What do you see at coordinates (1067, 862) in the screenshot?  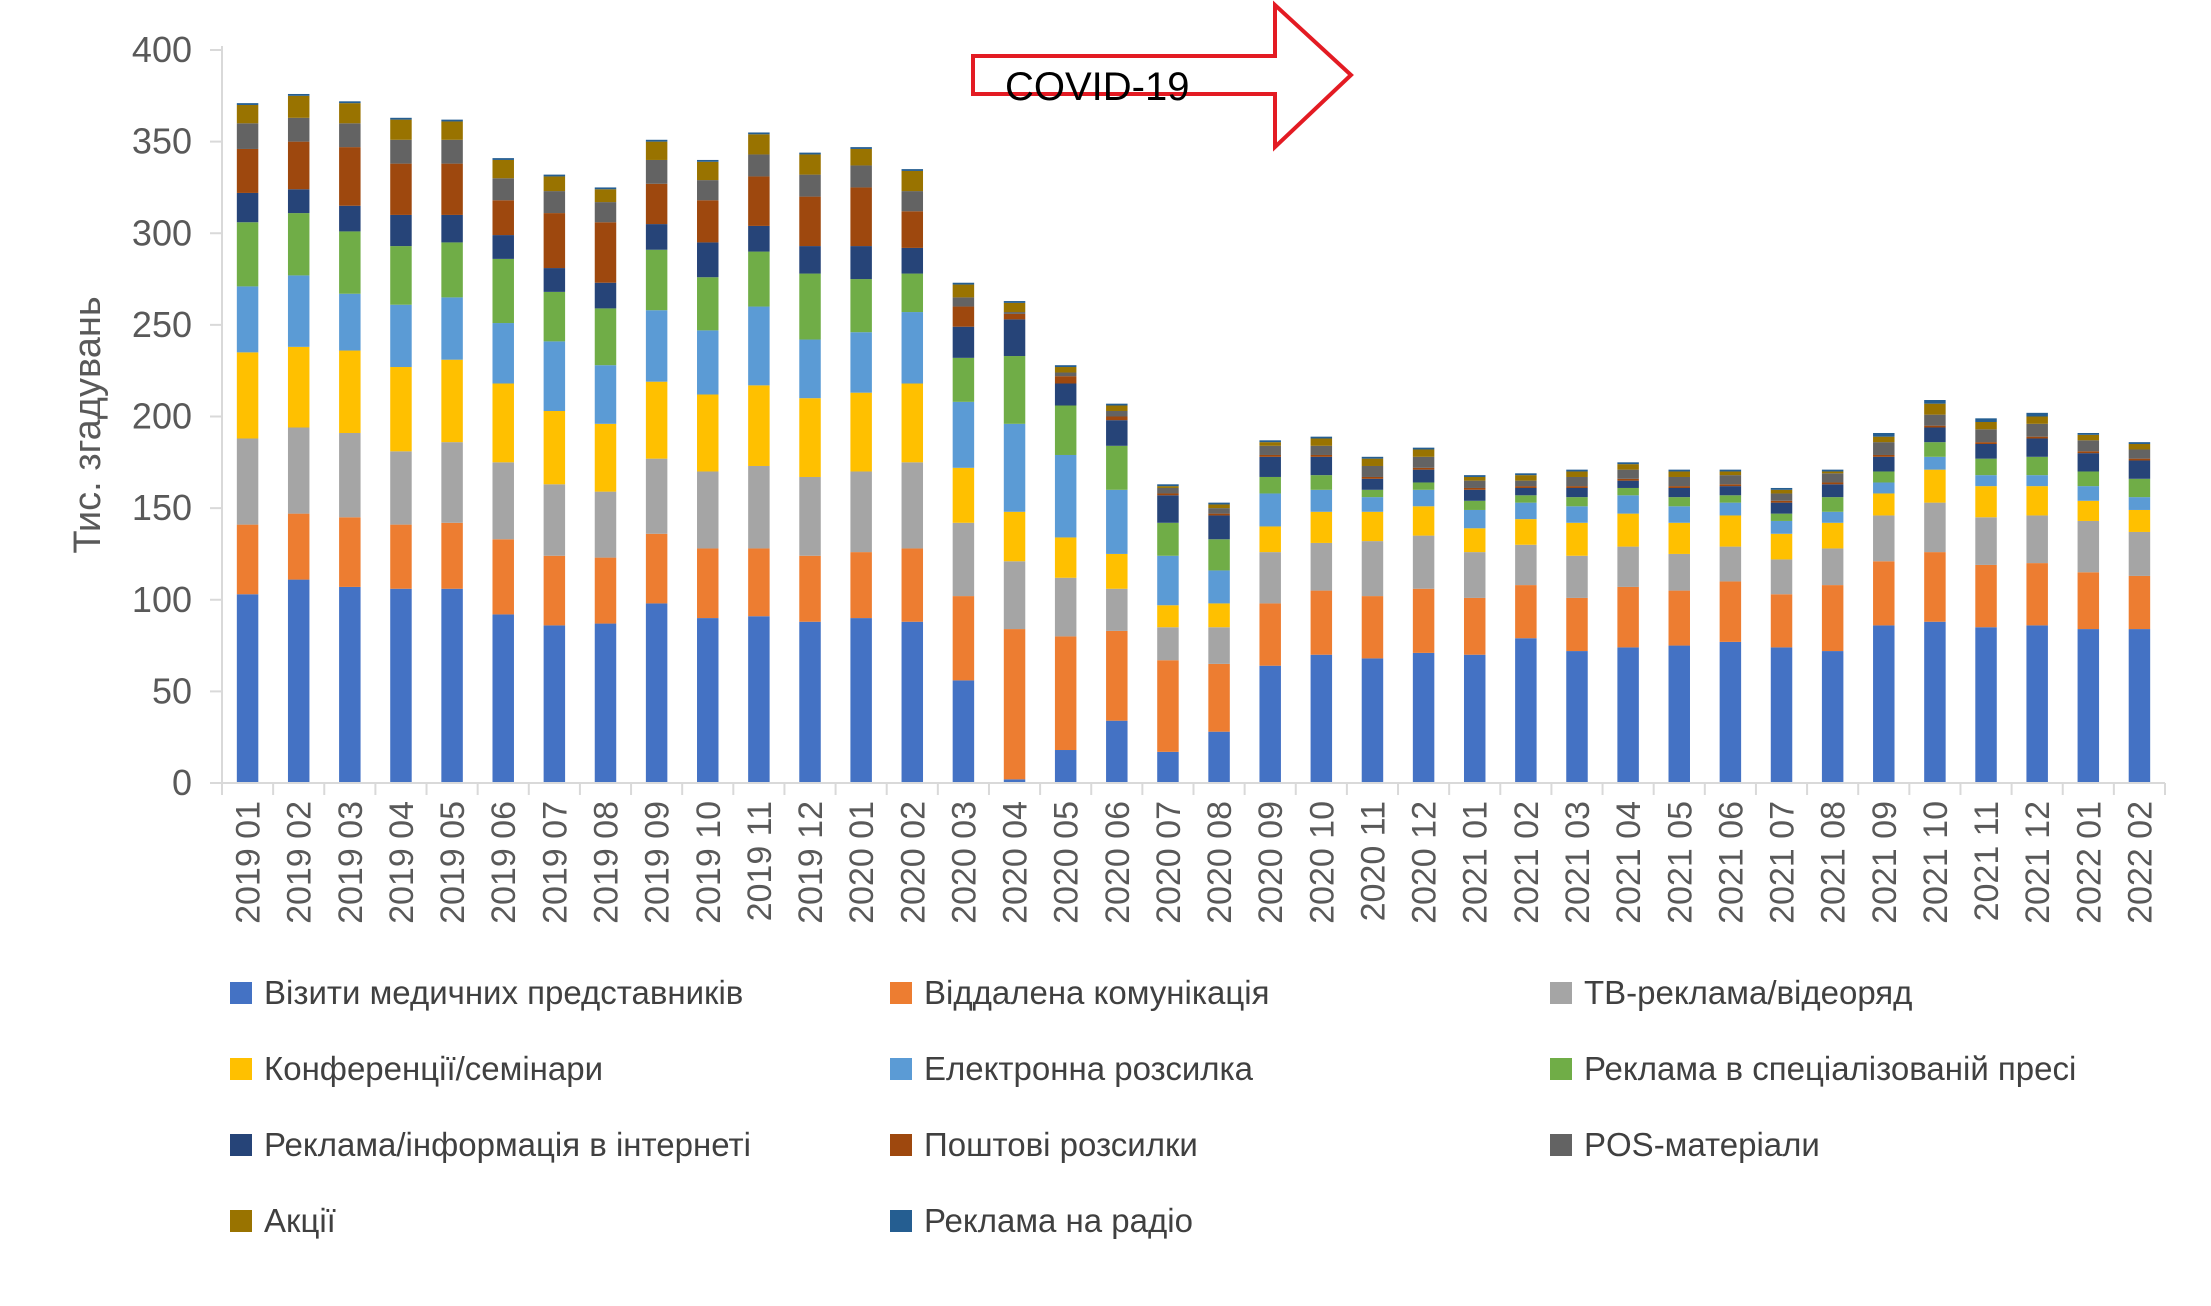 I see `x-tick-label: 2020 05` at bounding box center [1067, 862].